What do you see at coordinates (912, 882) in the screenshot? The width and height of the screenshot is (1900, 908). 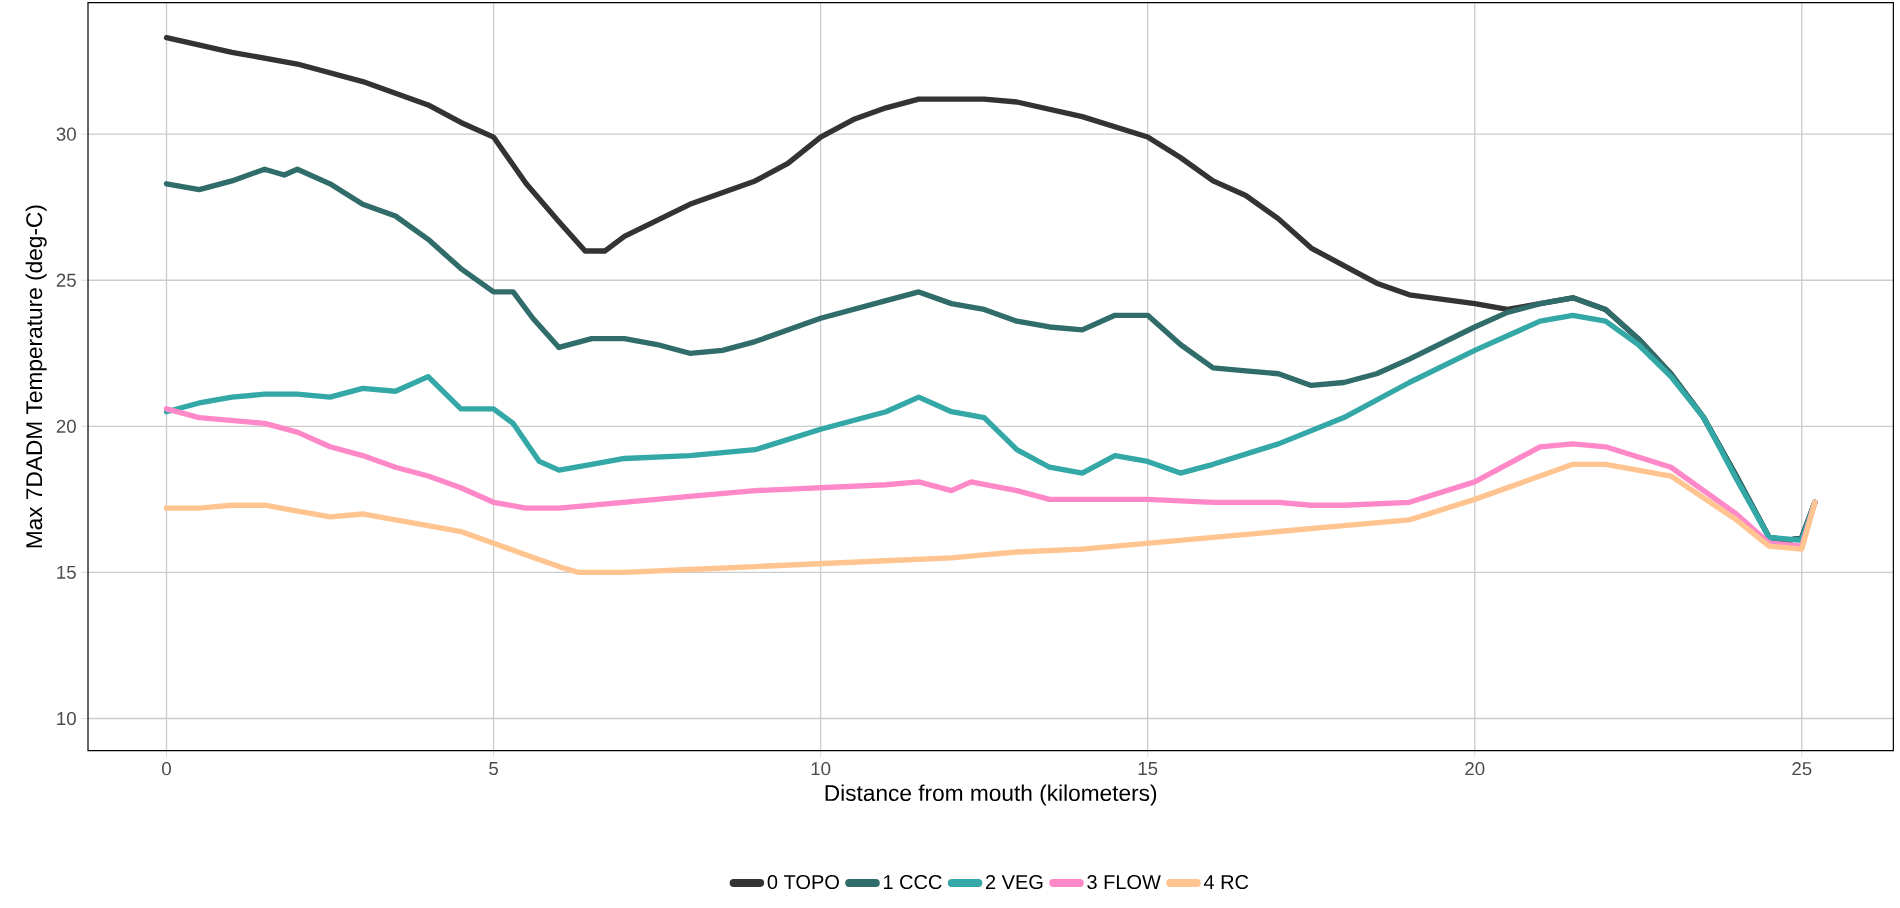 I see `legend-label: 1 CCC` at bounding box center [912, 882].